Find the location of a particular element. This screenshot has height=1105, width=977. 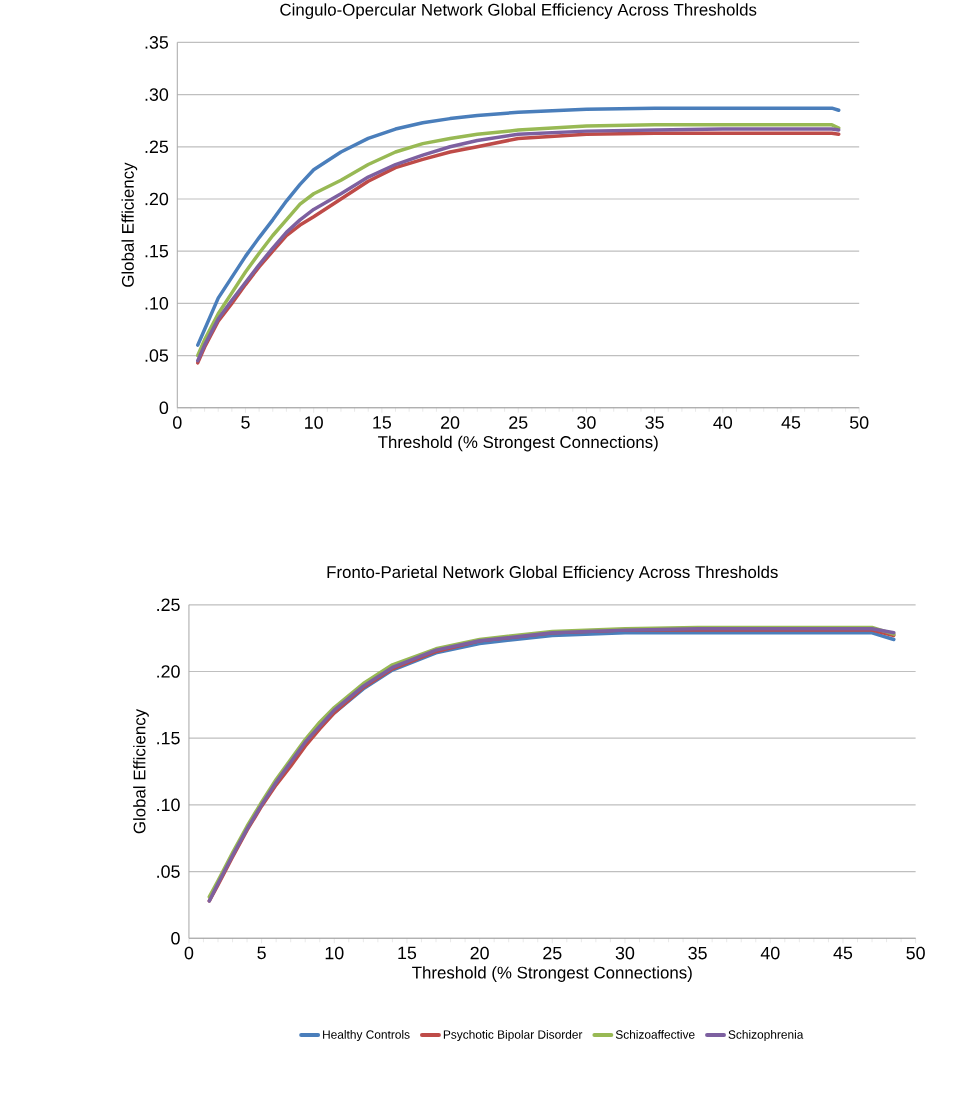

chart-title: Fronto-Parietal Network Global Efficiency Across Thresholds is located at coordinates (552, 573).